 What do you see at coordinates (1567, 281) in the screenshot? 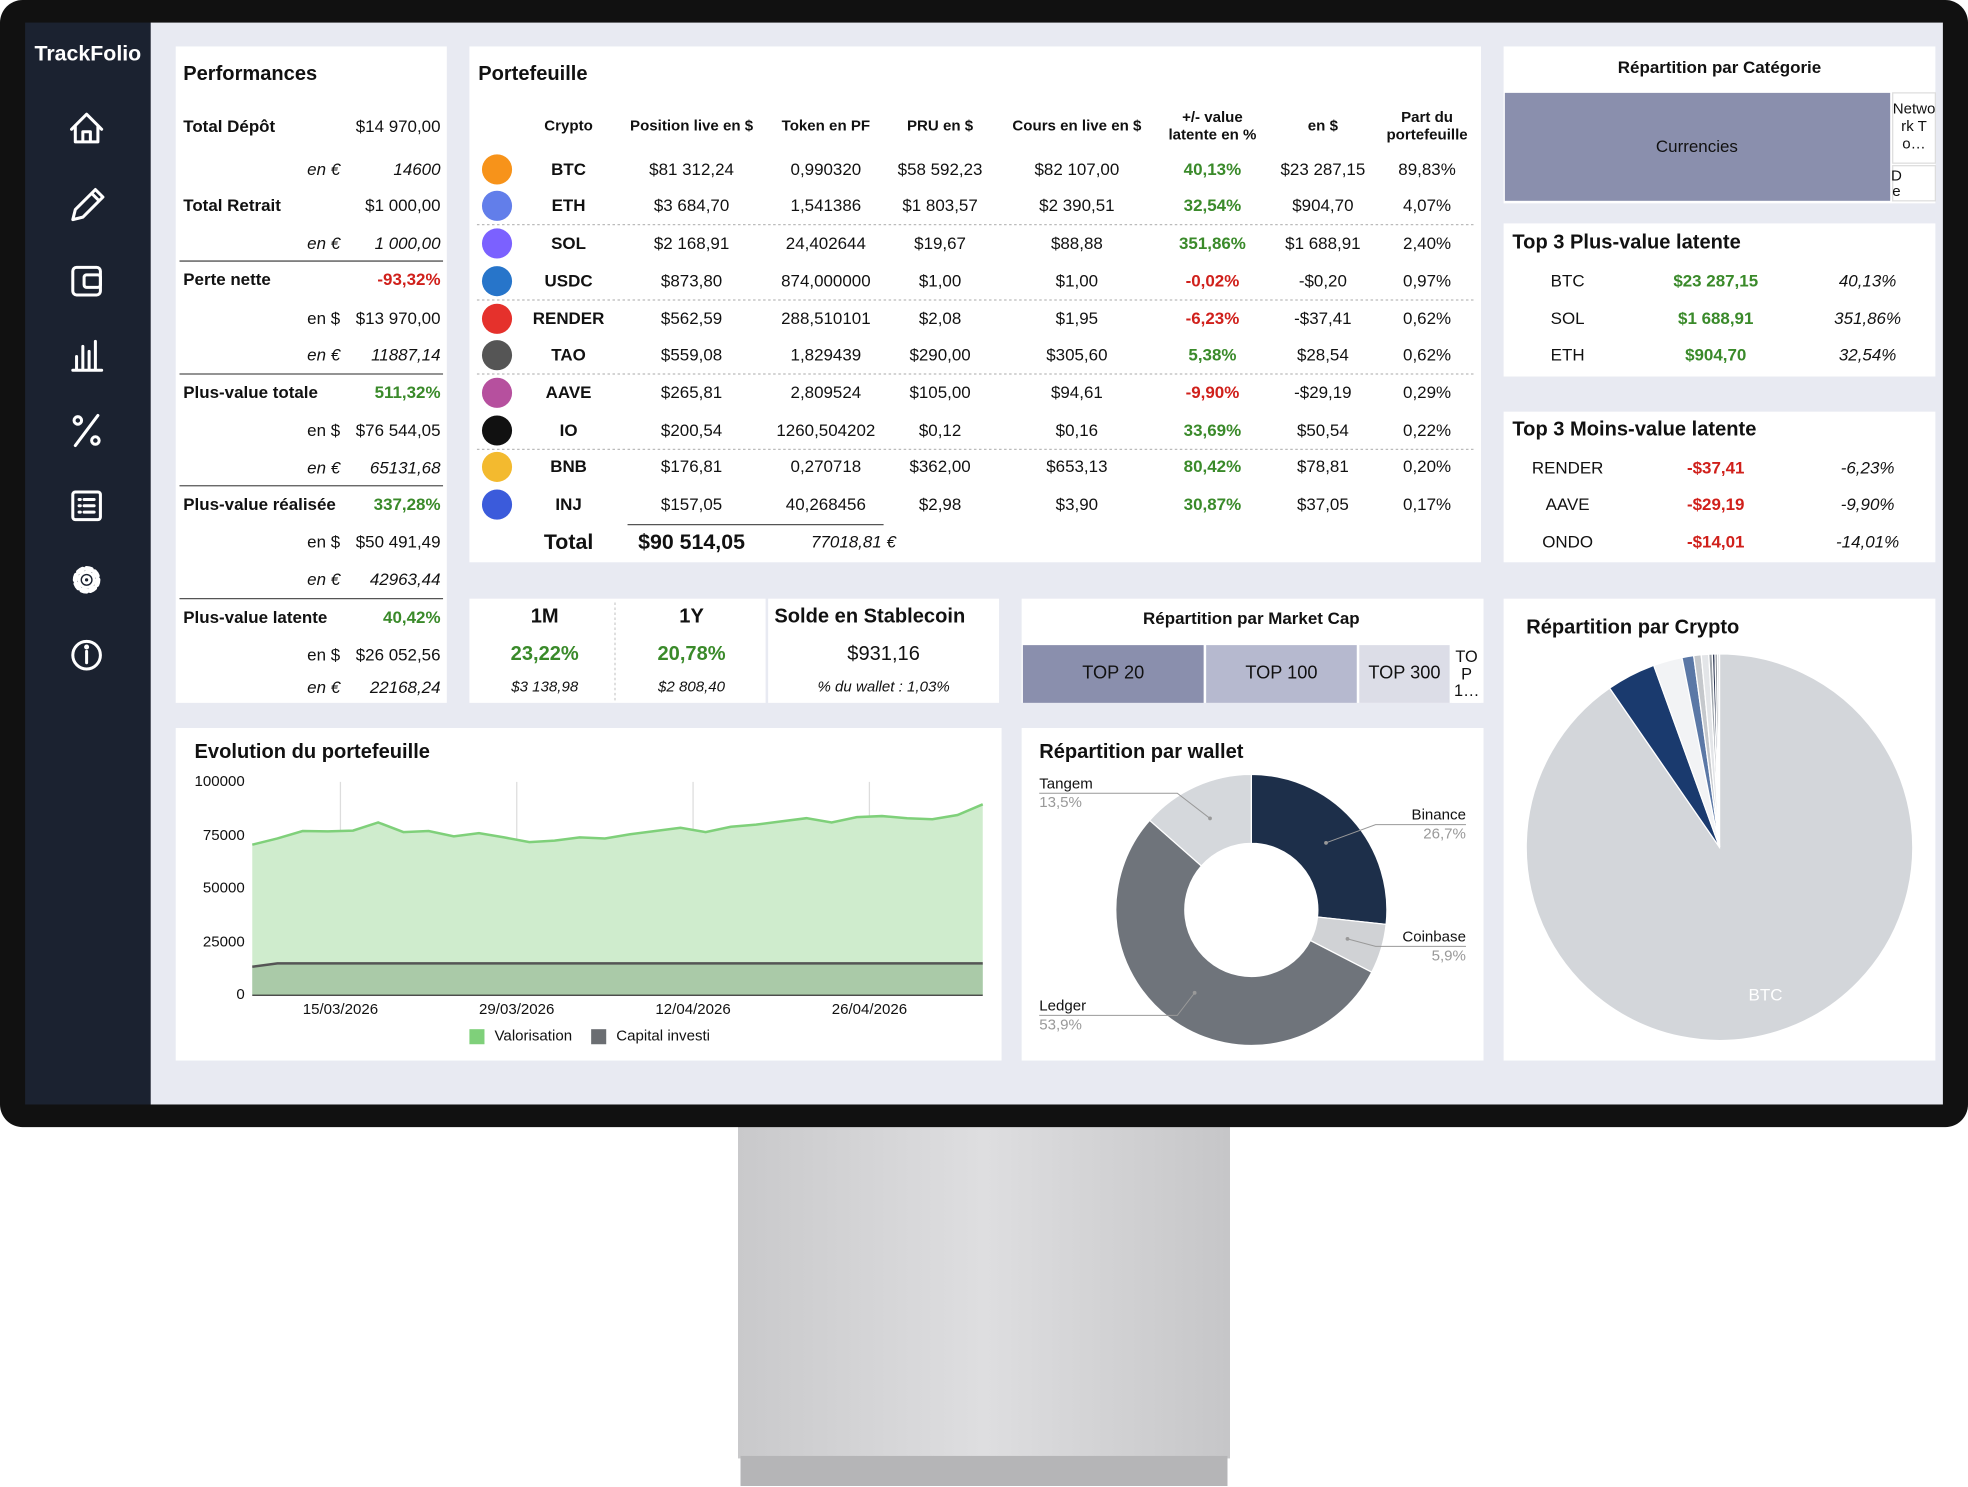
I see `top-name: BTC` at bounding box center [1567, 281].